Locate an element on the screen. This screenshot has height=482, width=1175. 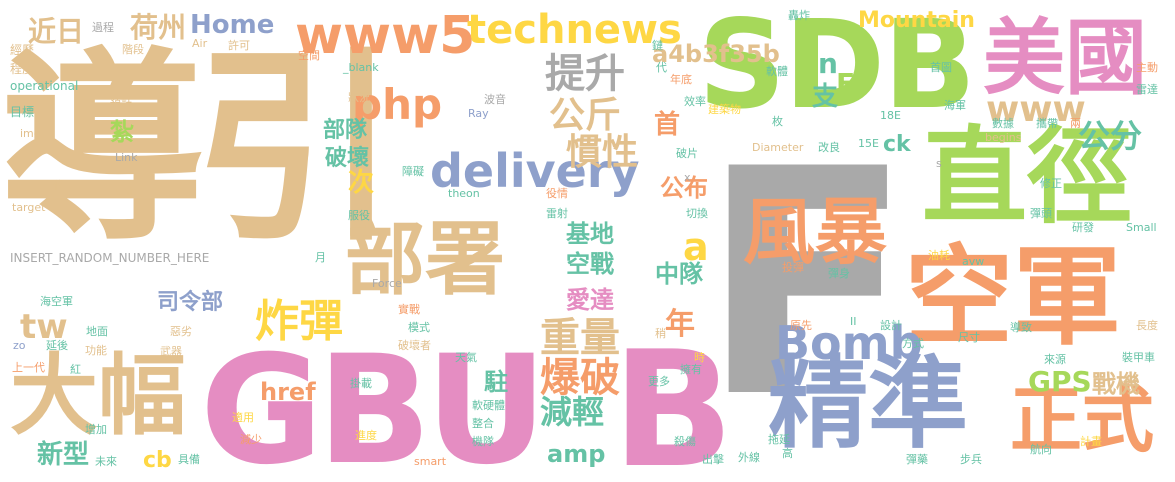
word: 紮 is located at coordinates (122, 132).